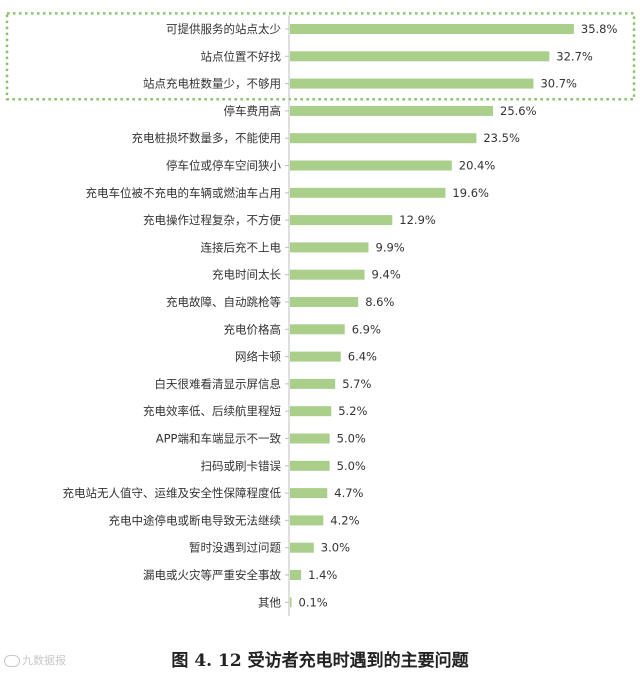 This screenshot has width=640, height=677. What do you see at coordinates (253, 111) in the screenshot?
I see `category-label: 停车费用高` at bounding box center [253, 111].